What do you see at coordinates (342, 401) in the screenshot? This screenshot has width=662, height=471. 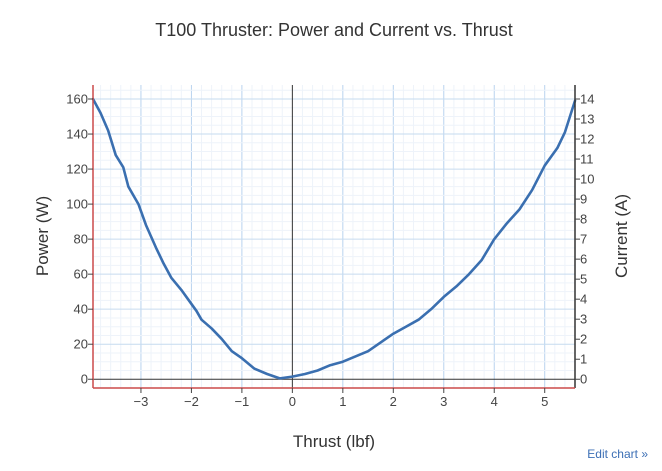 I see `x-tick-label: 1` at bounding box center [342, 401].